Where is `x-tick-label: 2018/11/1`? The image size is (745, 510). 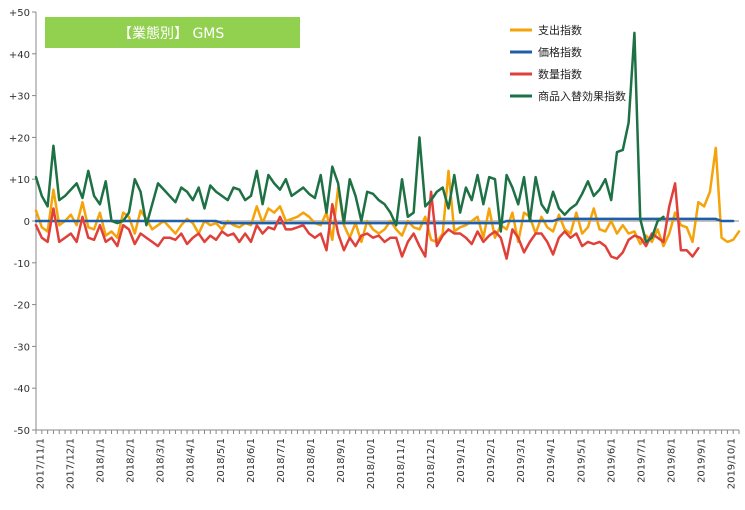
x-tick-label: 2018/11/1 is located at coordinates (401, 463).